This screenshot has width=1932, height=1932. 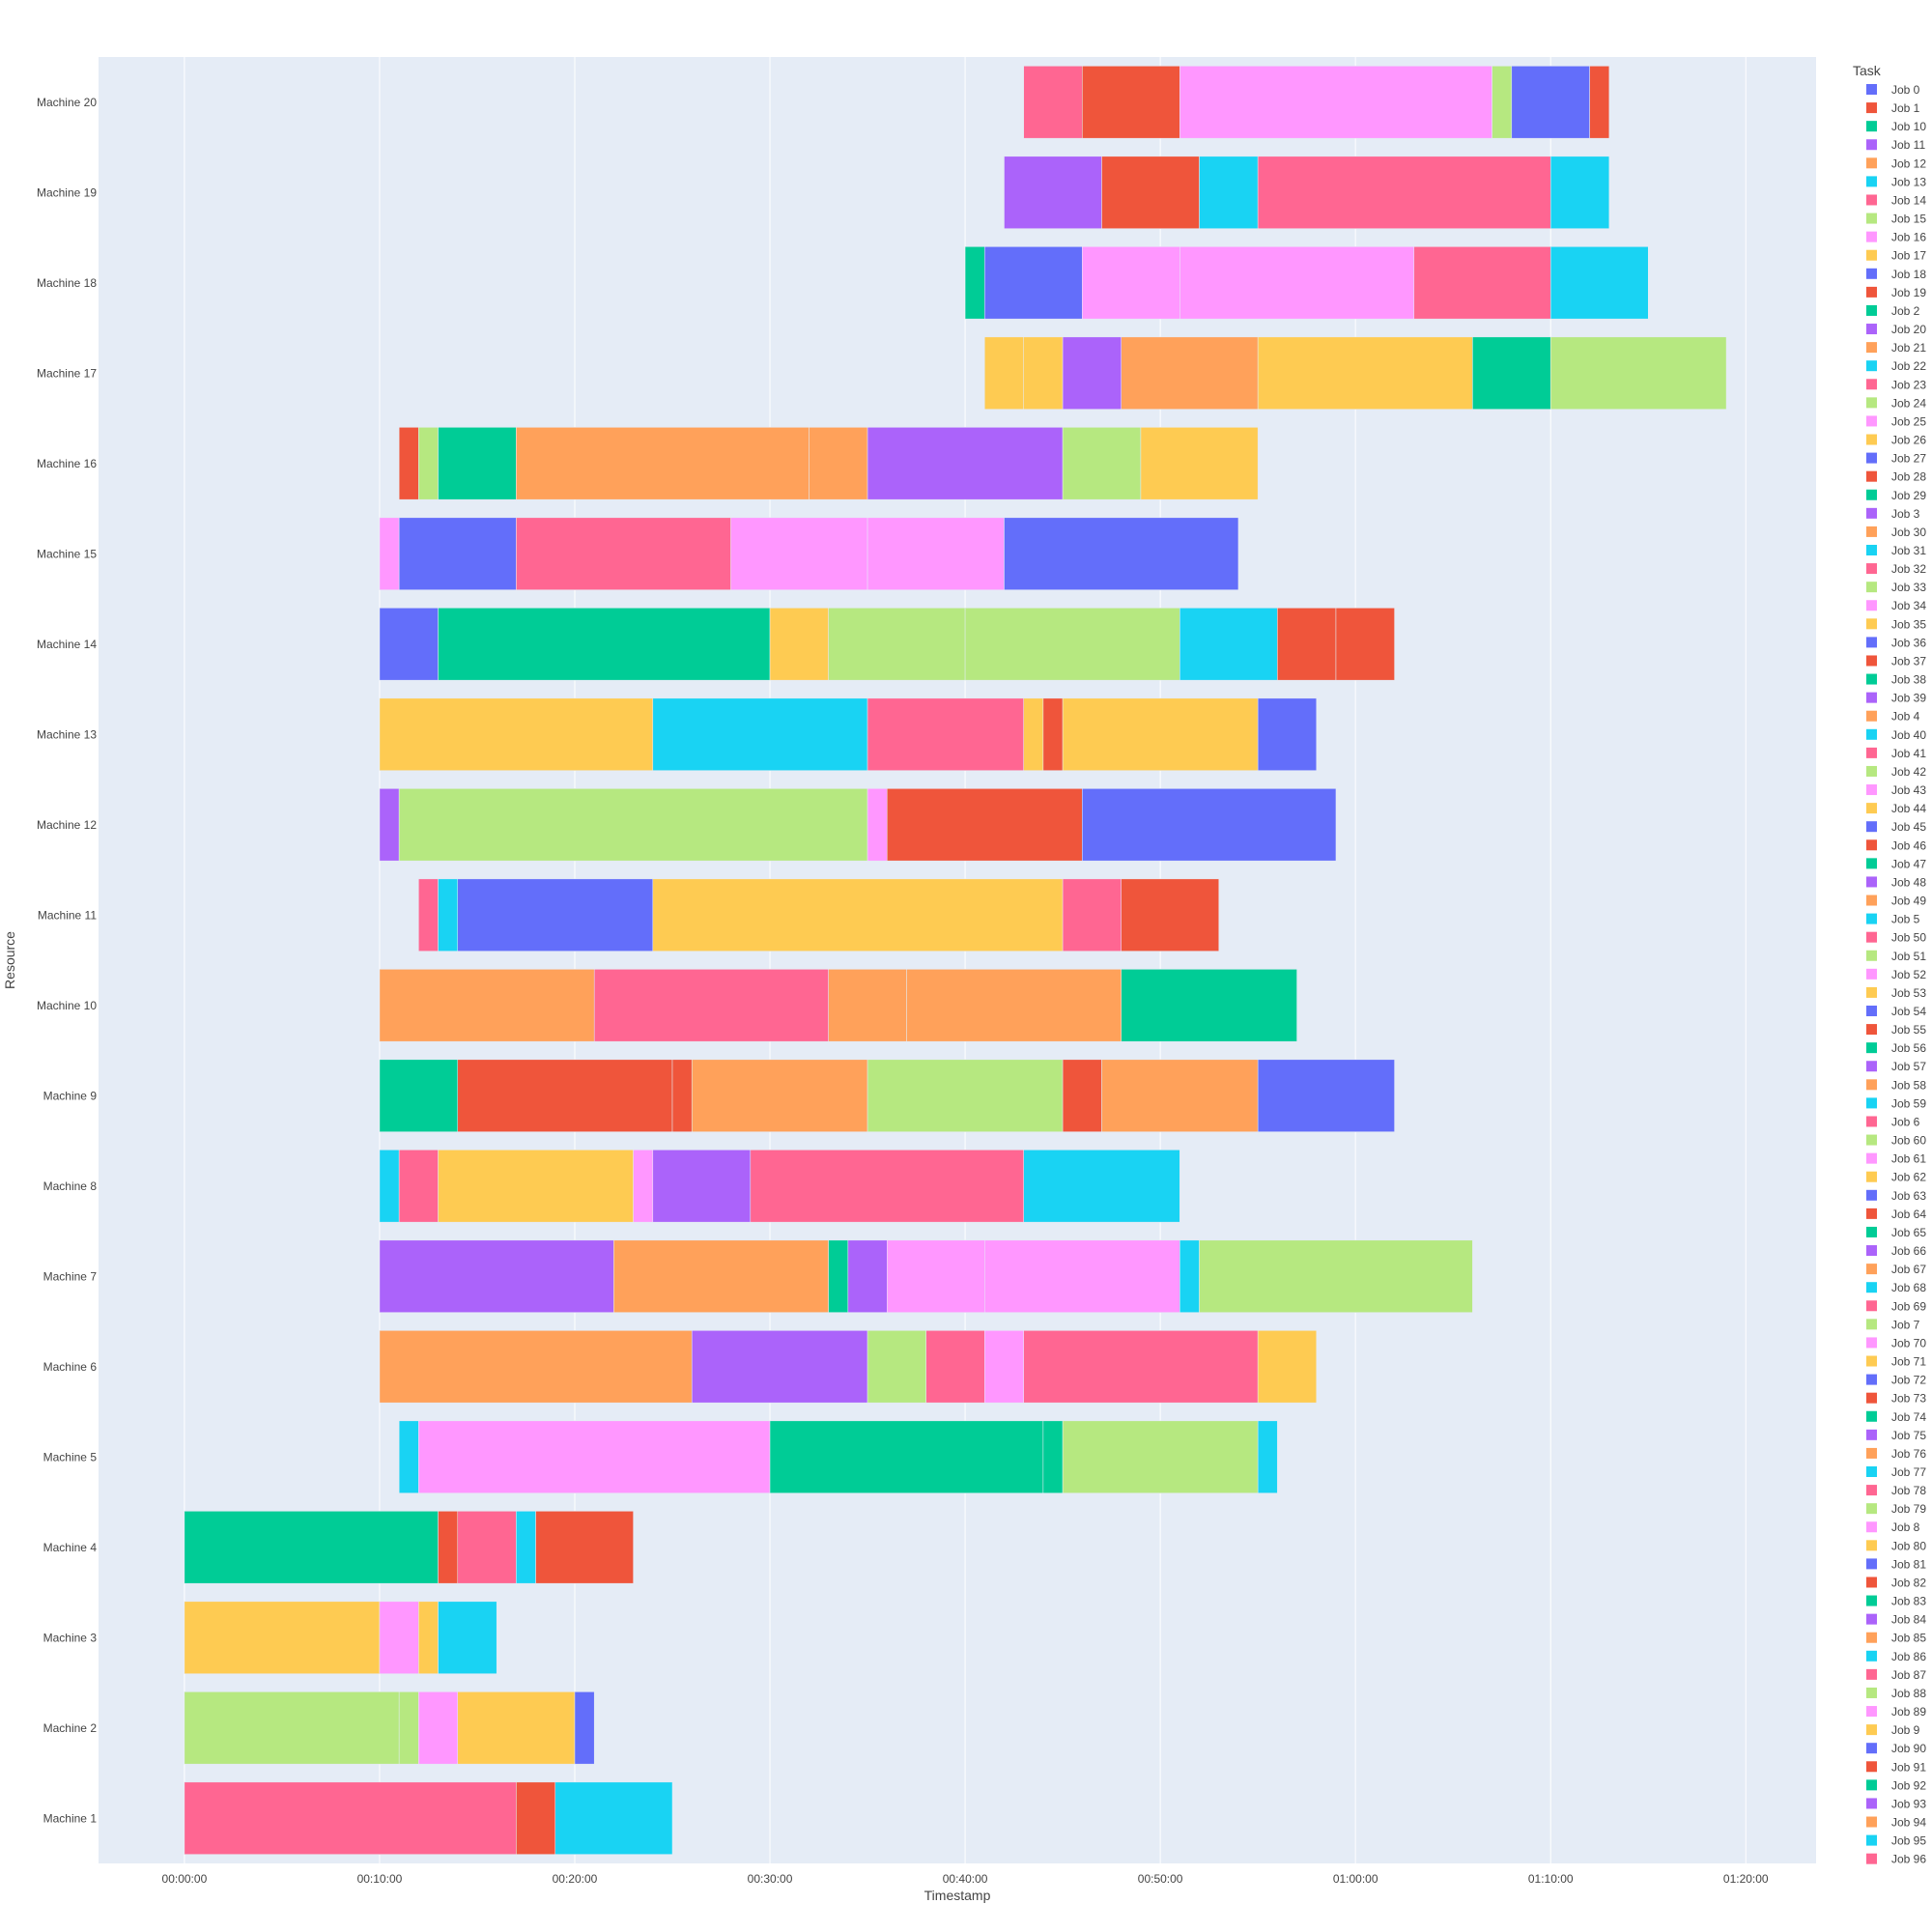 What do you see at coordinates (1896, 624) in the screenshot?
I see `legend-item: Job 35` at bounding box center [1896, 624].